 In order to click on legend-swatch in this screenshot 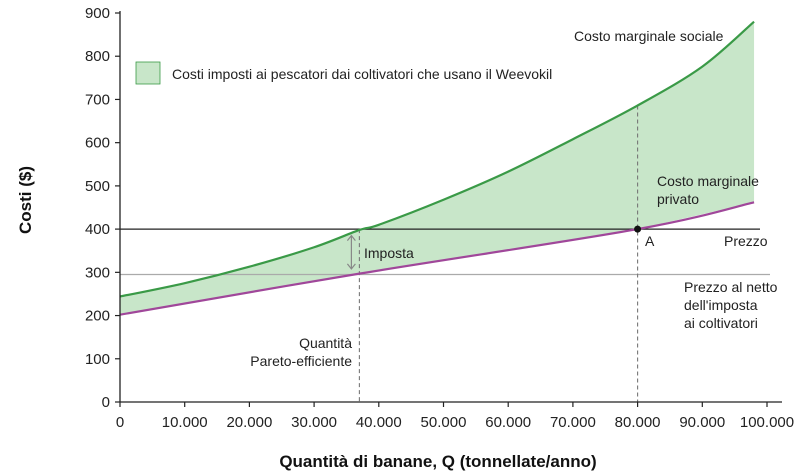, I will do `click(148, 73)`.